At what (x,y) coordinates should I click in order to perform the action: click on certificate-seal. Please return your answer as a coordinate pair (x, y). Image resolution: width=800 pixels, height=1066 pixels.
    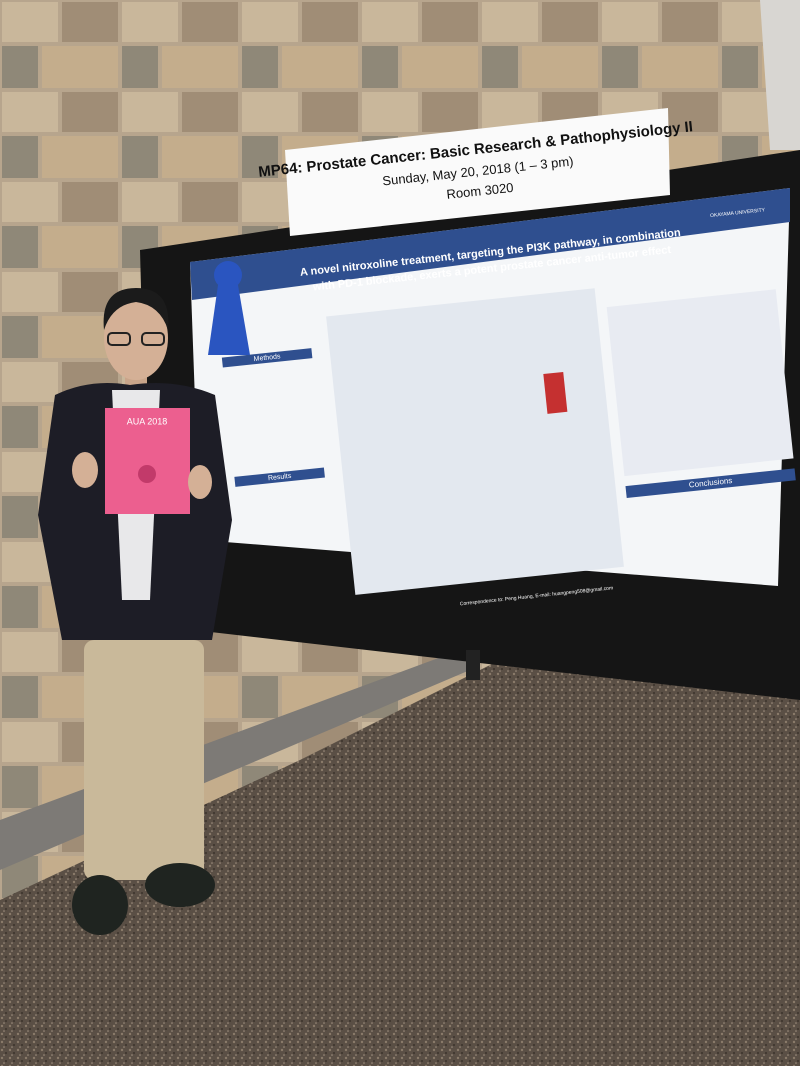
    Looking at the image, I should click on (147, 474).